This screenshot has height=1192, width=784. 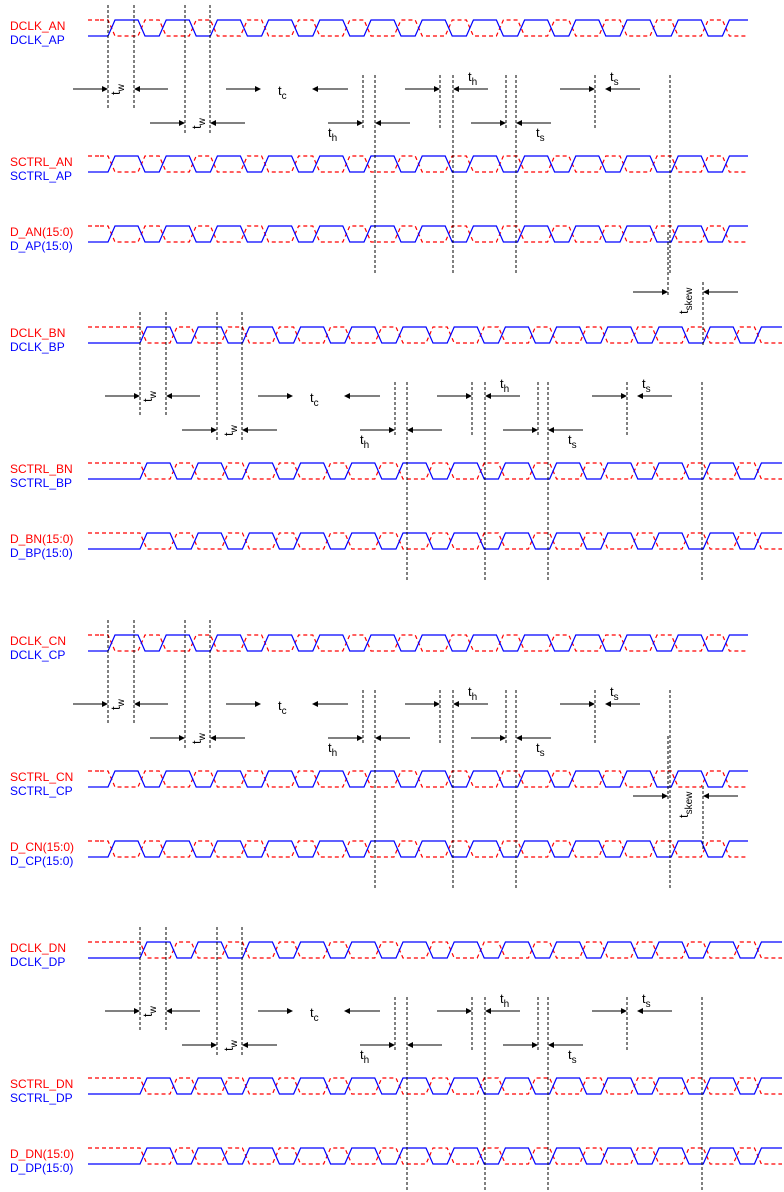 I want to click on group-d-row-2-positive-trace, so click(x=456, y=1156).